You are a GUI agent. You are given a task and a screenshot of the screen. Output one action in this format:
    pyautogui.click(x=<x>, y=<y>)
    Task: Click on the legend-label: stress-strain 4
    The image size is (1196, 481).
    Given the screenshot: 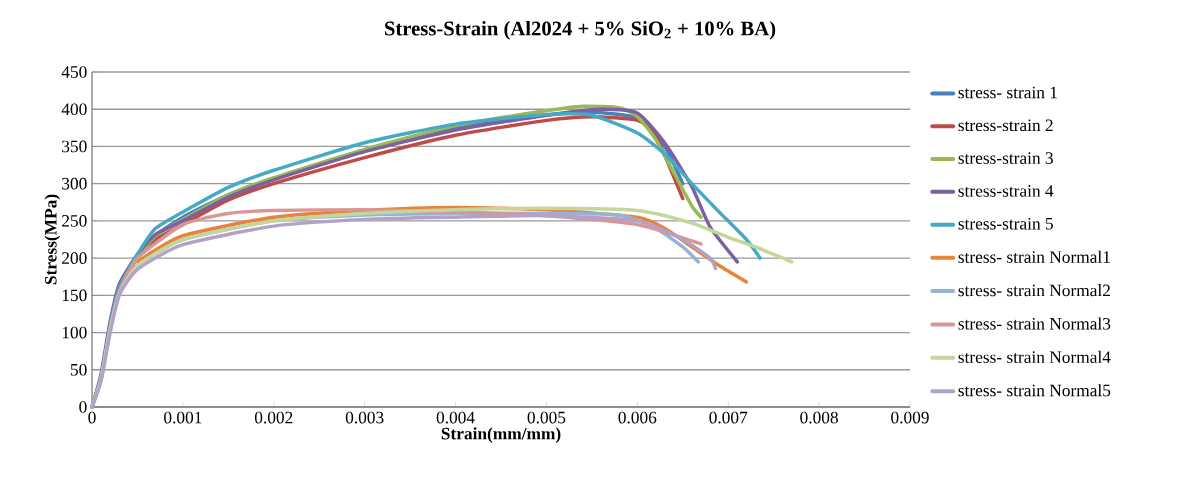 What is the action you would take?
    pyautogui.click(x=1006, y=191)
    